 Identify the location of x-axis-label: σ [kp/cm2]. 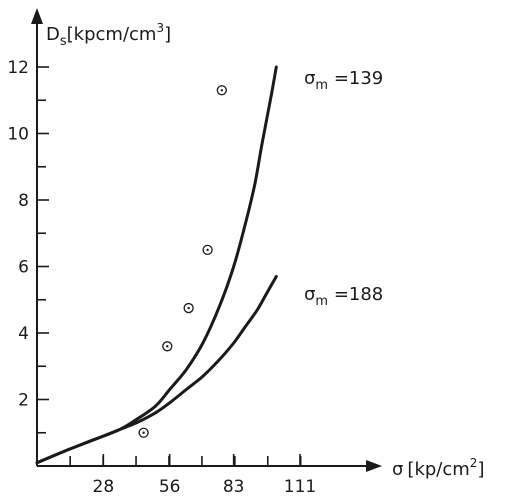
(438, 468).